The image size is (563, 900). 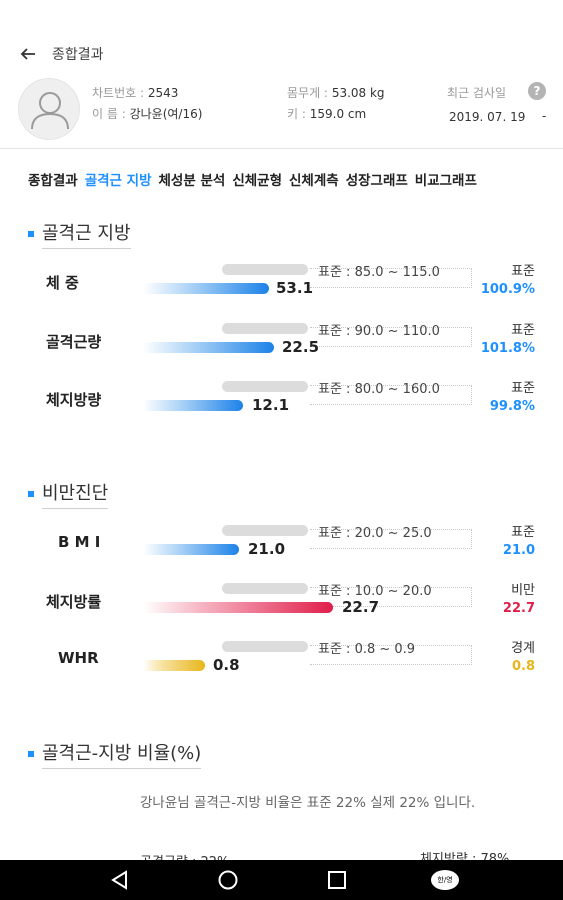 I want to click on triangle-back-icon, so click(x=119, y=880).